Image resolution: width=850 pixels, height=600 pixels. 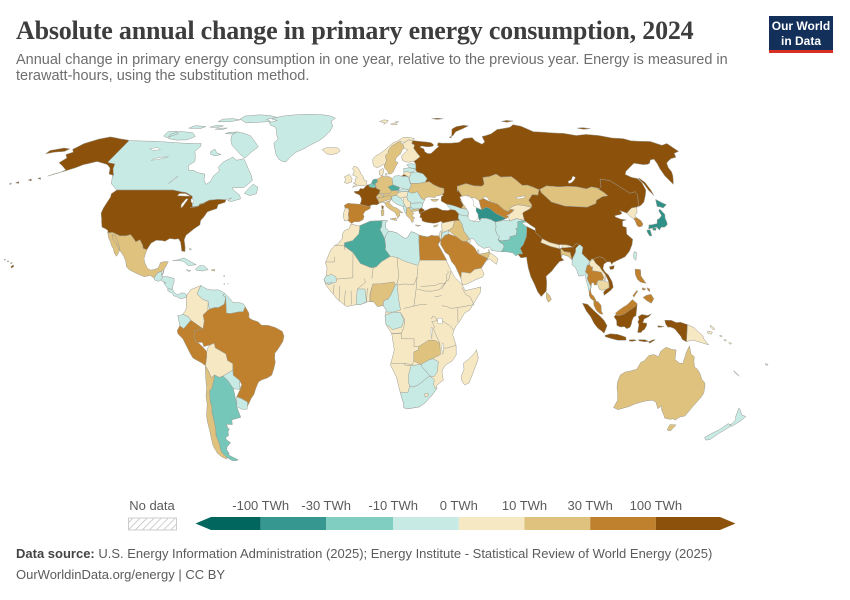 I want to click on svg-text: No data, so click(x=152, y=505).